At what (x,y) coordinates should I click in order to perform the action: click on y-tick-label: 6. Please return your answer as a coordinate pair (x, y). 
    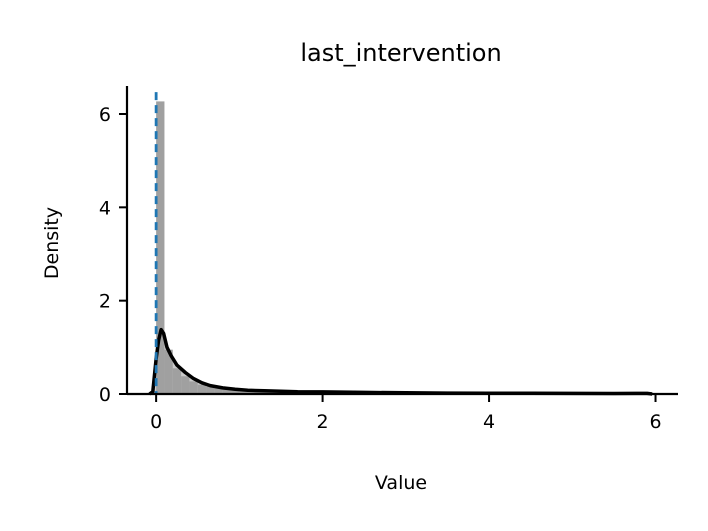
    Looking at the image, I should click on (105, 115).